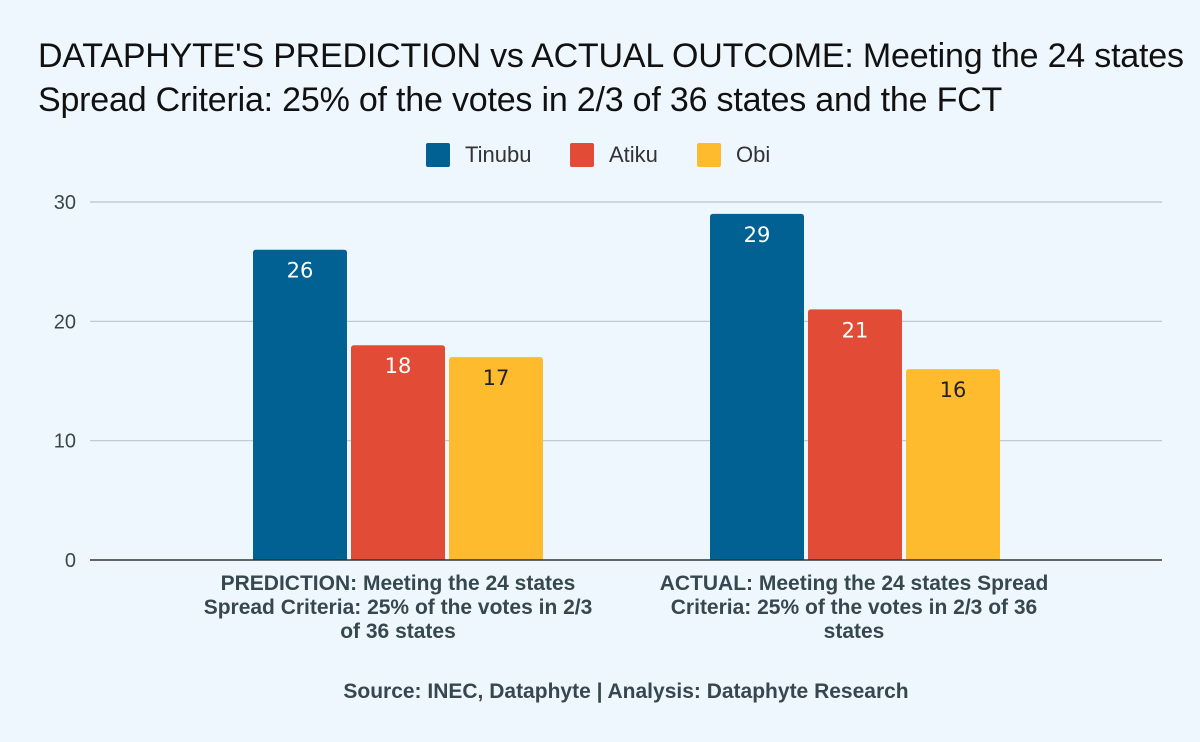 The image size is (1200, 742). Describe the element at coordinates (70, 561) in the screenshot. I see `y-tick-label-0: 0` at that location.